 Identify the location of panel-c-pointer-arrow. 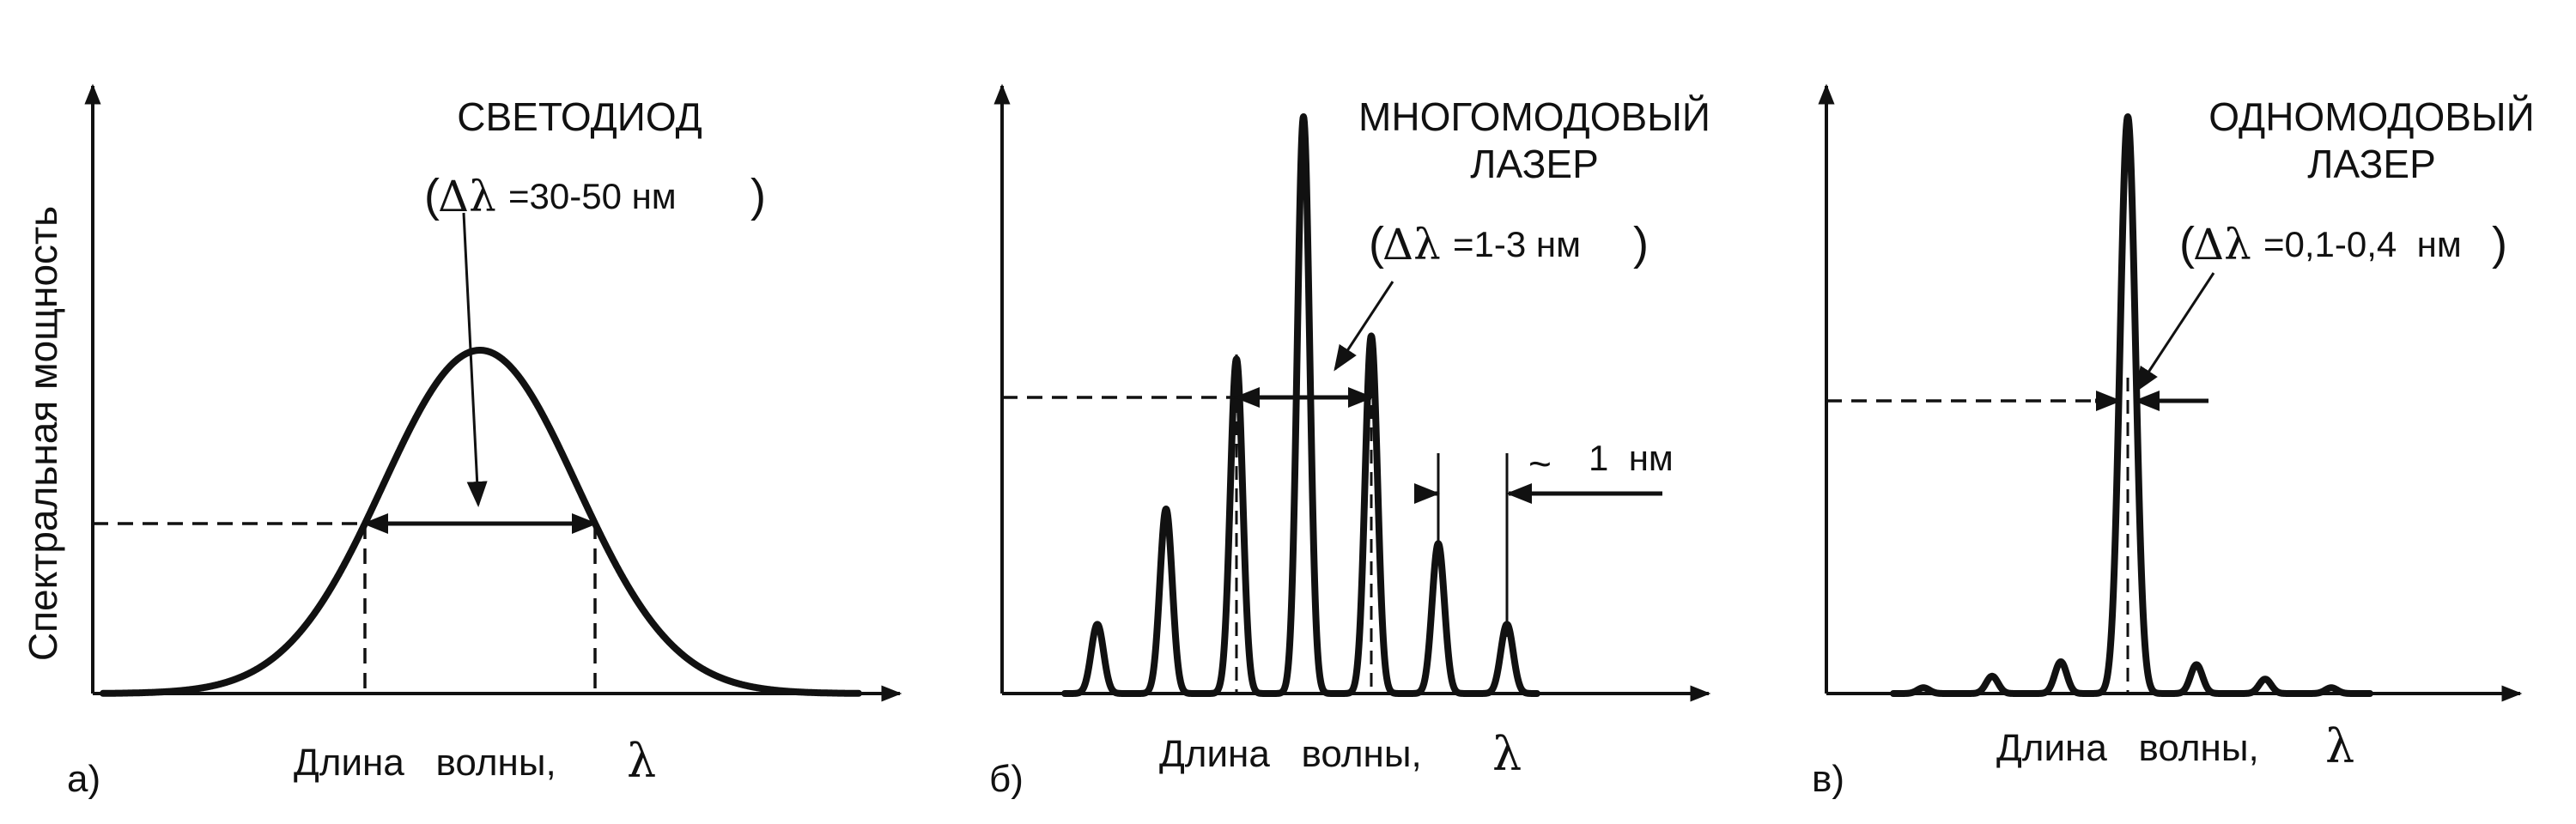
(2175, 332).